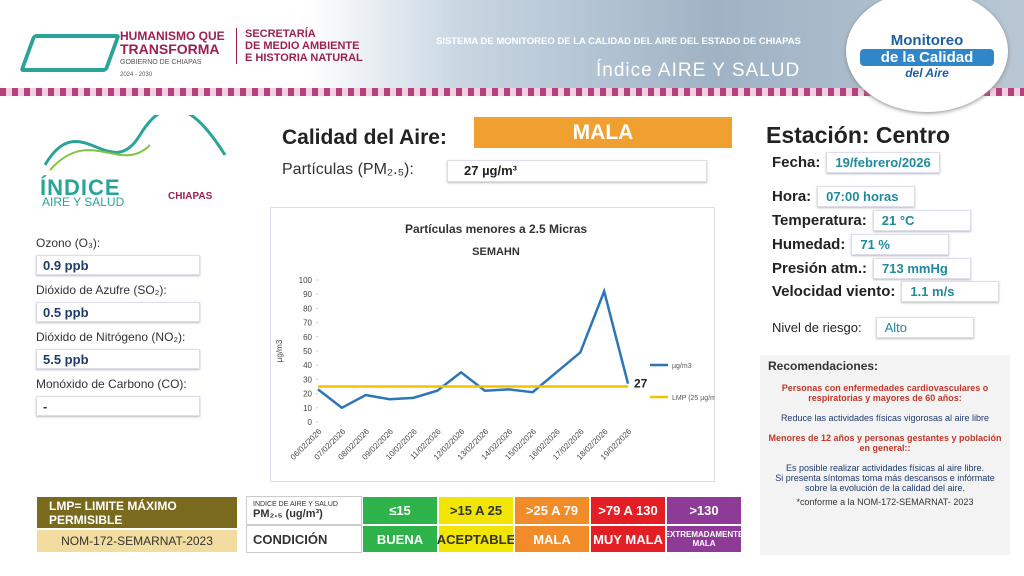  I want to click on field-value: 71 %, so click(900, 244).